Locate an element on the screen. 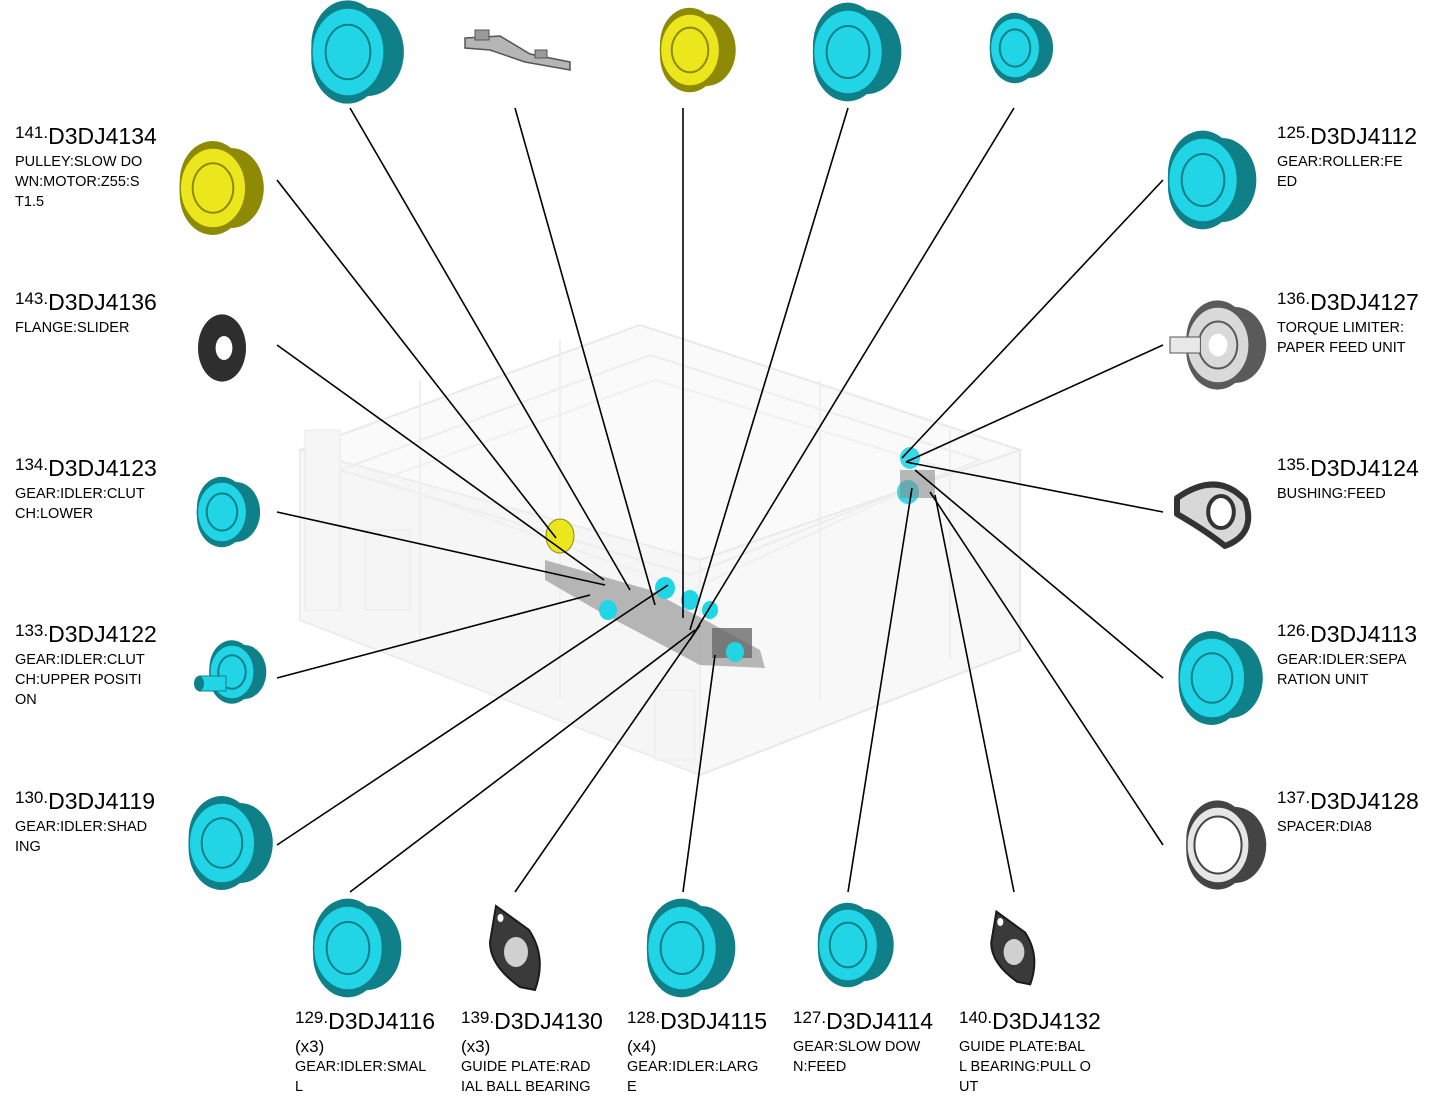 This screenshot has width=1429, height=1098. part-description: GUIDE PLATE:BAL L BEARING:PULL O UT is located at coordinates (1030, 1067).